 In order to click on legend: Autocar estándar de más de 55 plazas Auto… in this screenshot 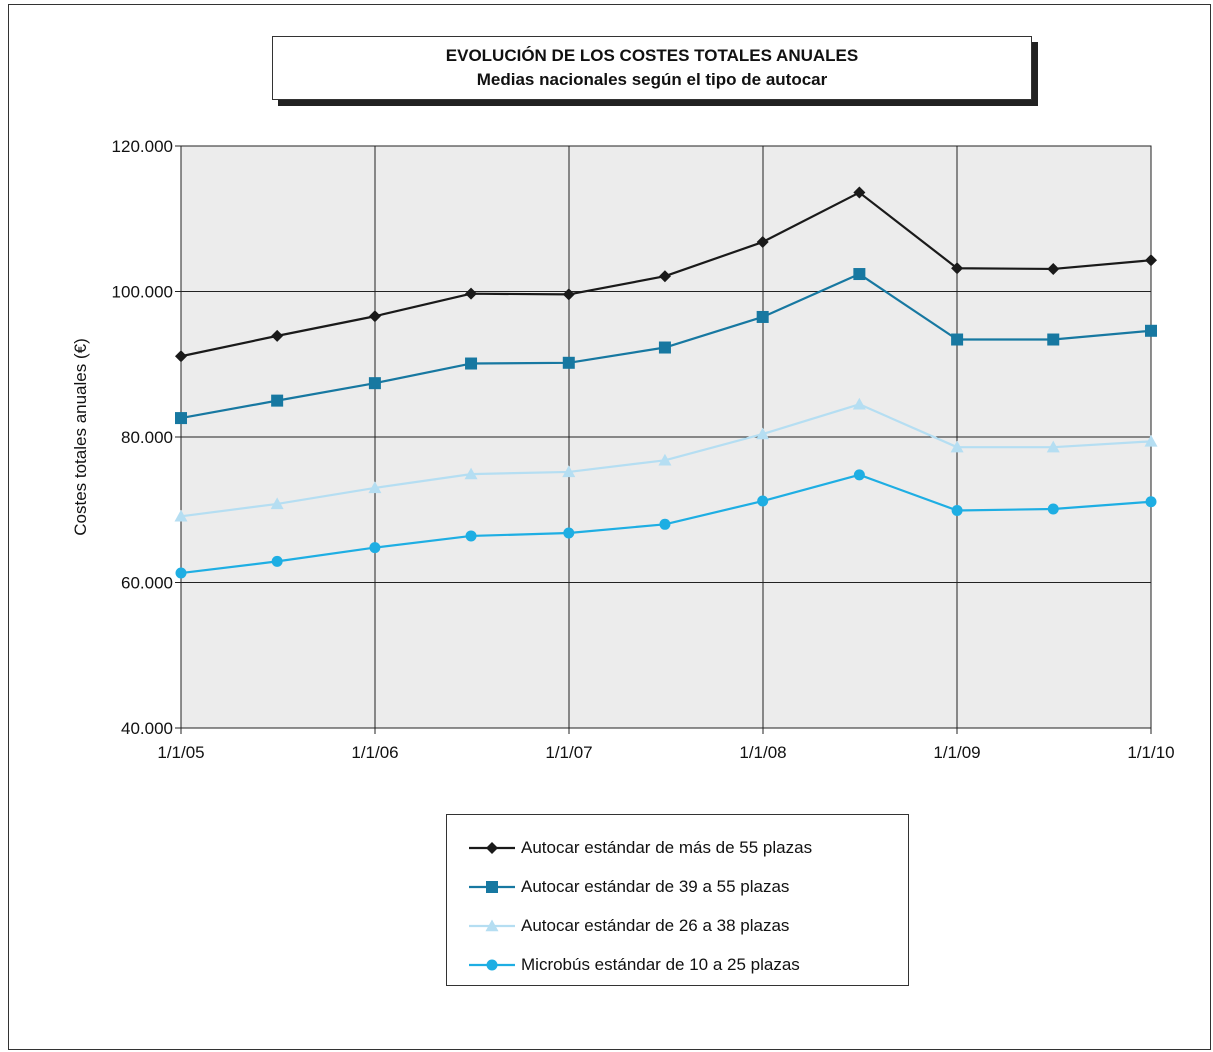, I will do `click(677, 900)`.